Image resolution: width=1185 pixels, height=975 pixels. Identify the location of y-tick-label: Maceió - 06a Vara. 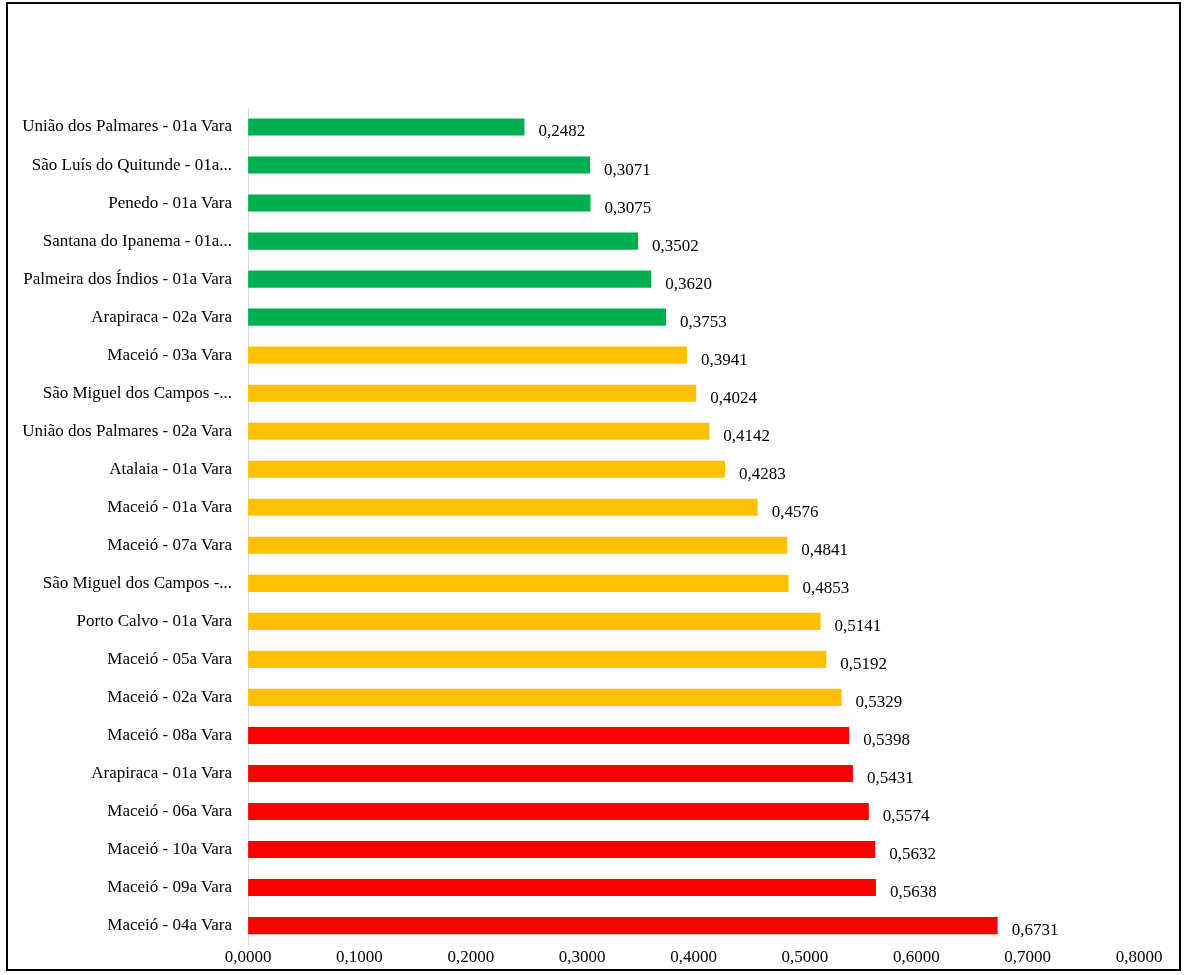
(170, 810).